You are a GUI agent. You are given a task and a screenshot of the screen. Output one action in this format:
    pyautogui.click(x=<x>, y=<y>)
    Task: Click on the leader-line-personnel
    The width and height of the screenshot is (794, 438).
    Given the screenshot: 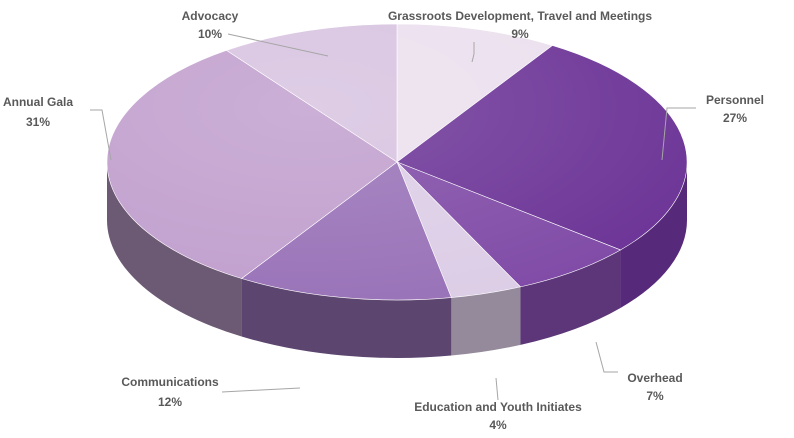 What is the action you would take?
    pyautogui.click(x=678, y=134)
    